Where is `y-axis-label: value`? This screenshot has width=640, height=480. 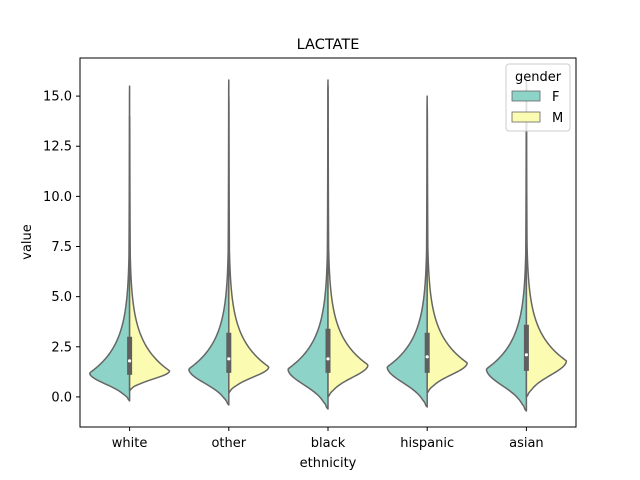 y-axis-label: value is located at coordinates (27, 242).